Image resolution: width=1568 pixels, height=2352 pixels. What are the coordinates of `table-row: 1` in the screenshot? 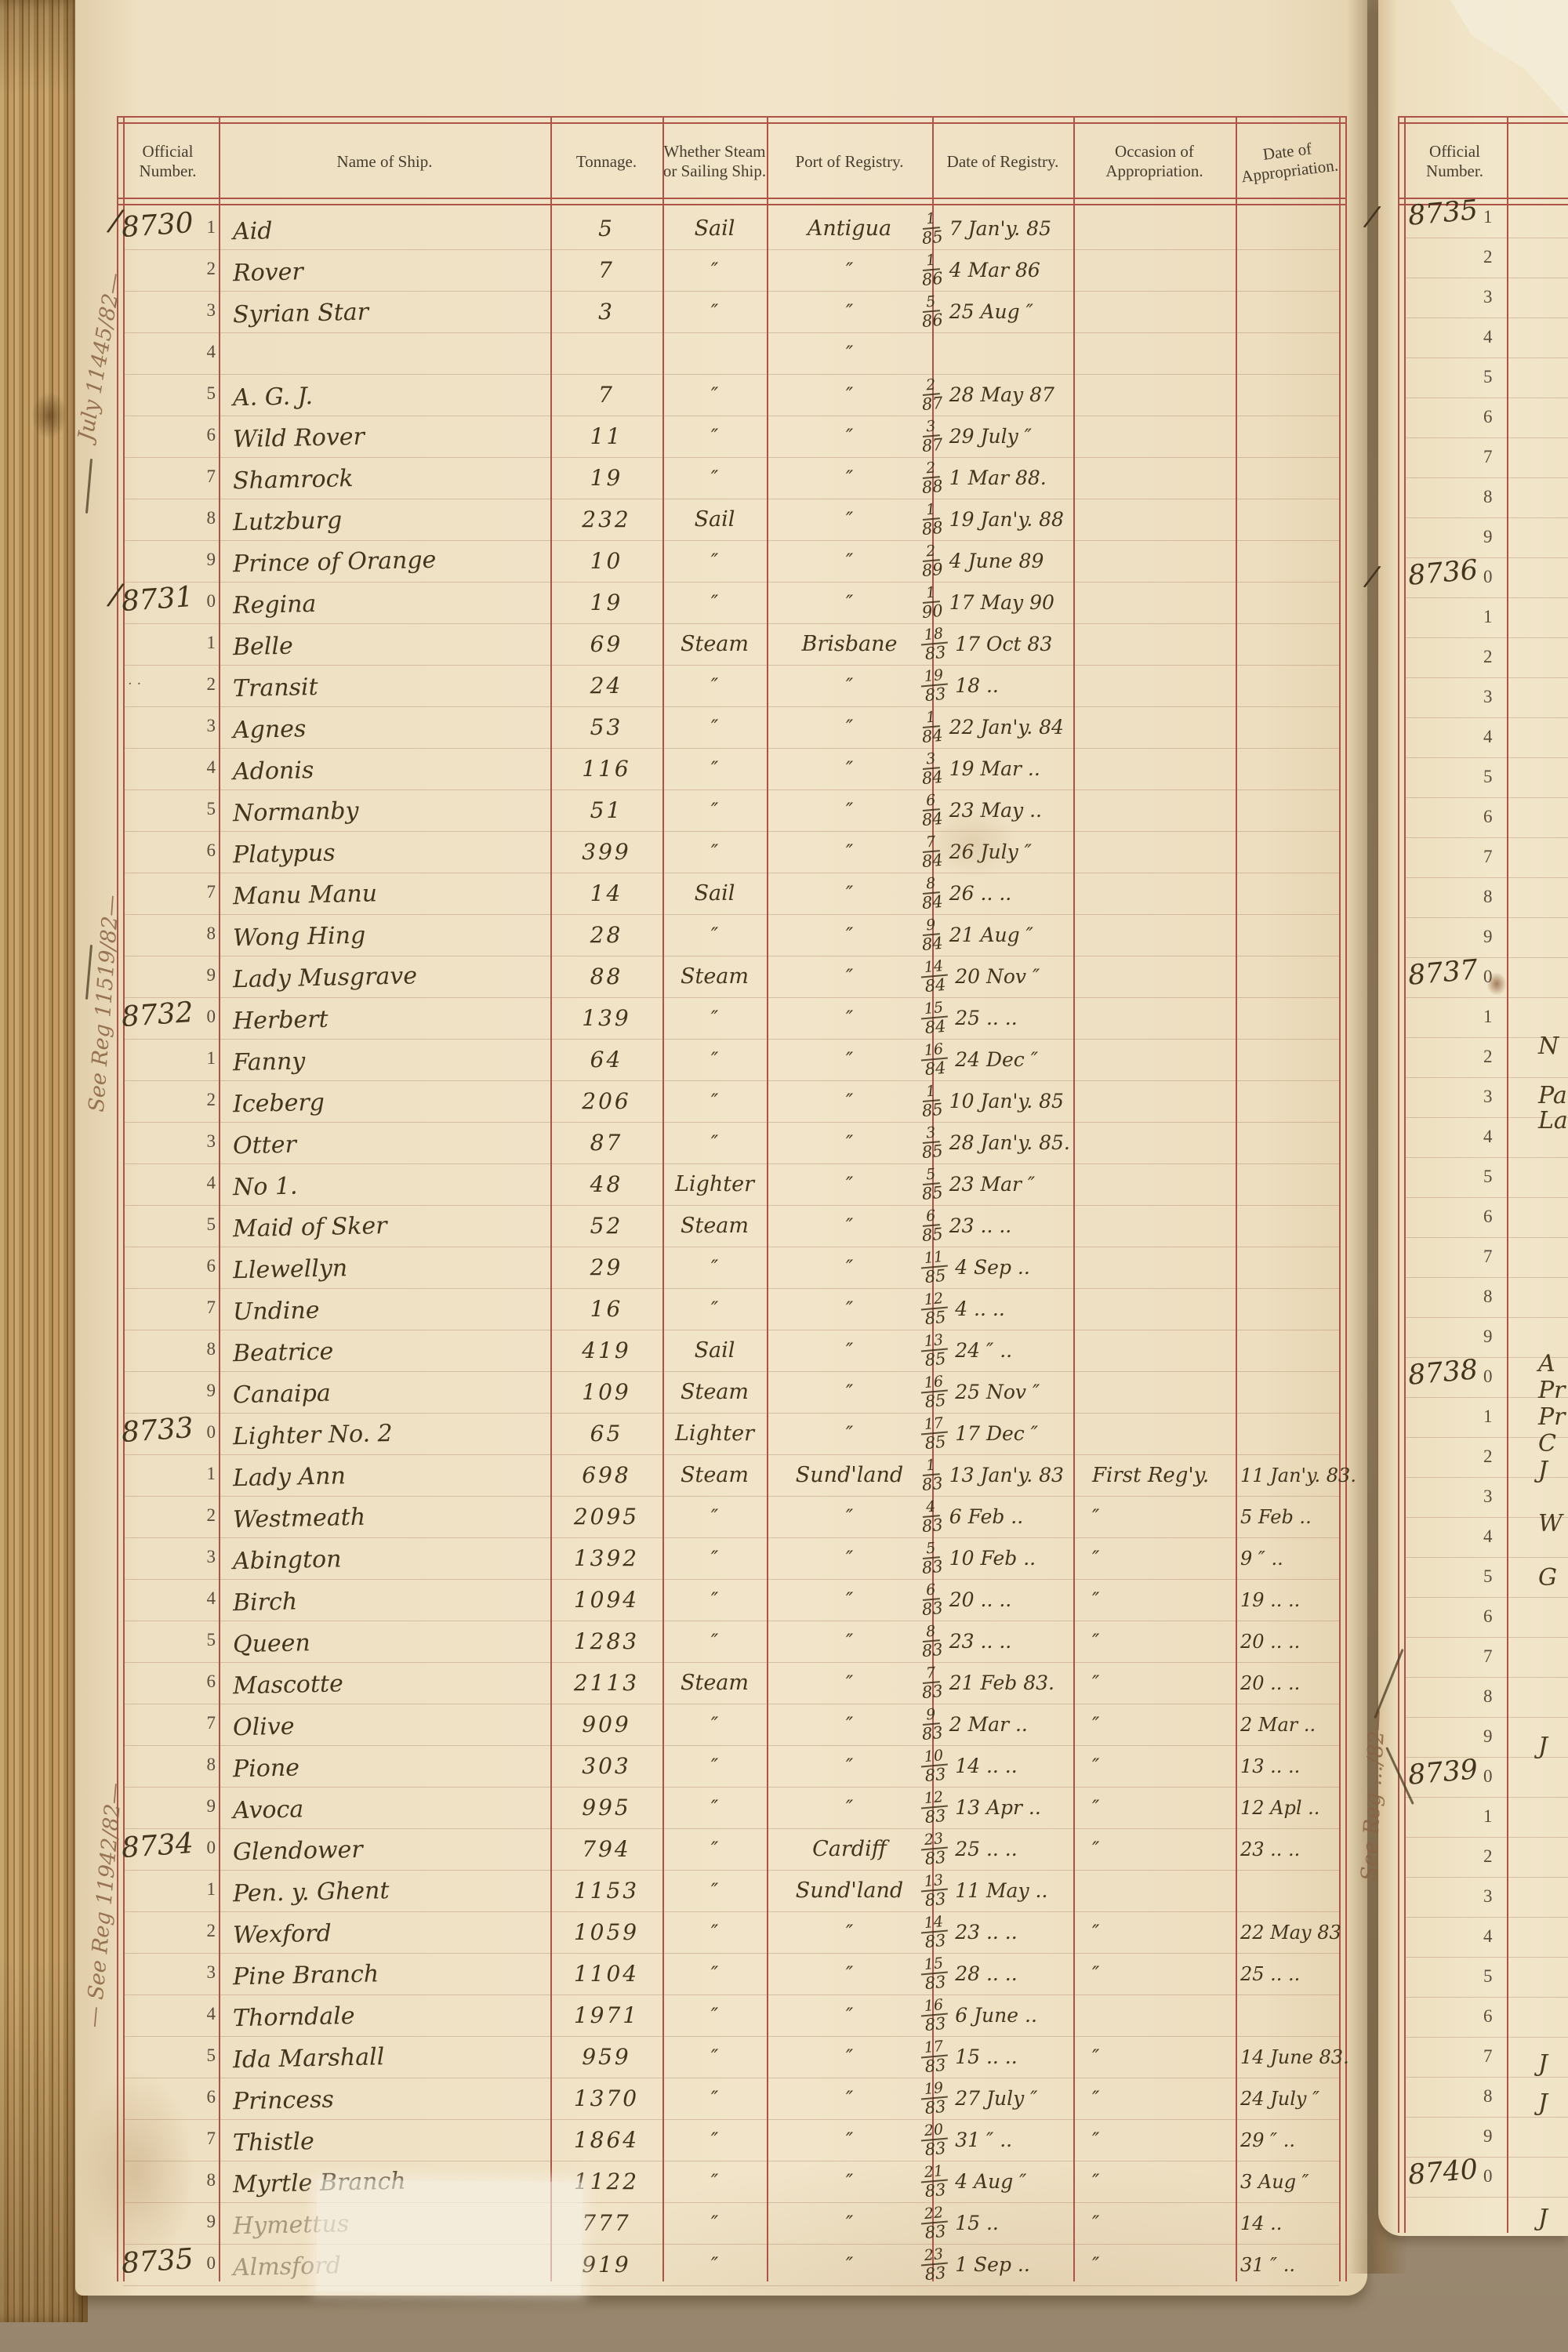 It's located at (1473, 1417).